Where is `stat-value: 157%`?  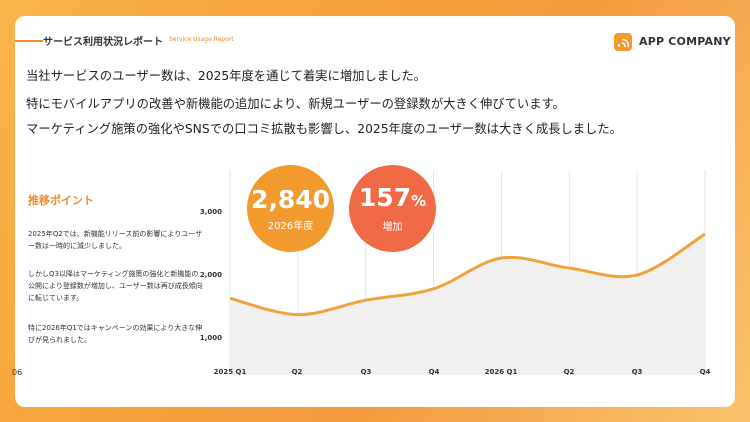
stat-value: 157% is located at coordinates (392, 197).